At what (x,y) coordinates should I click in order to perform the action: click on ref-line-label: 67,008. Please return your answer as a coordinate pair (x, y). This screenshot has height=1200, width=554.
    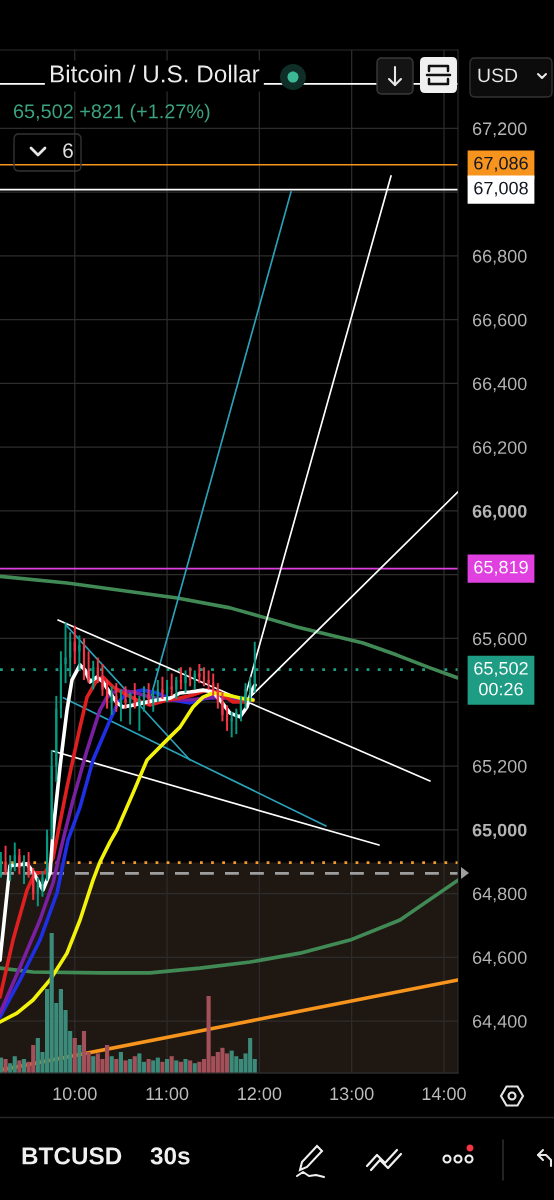
    Looking at the image, I should click on (501, 189).